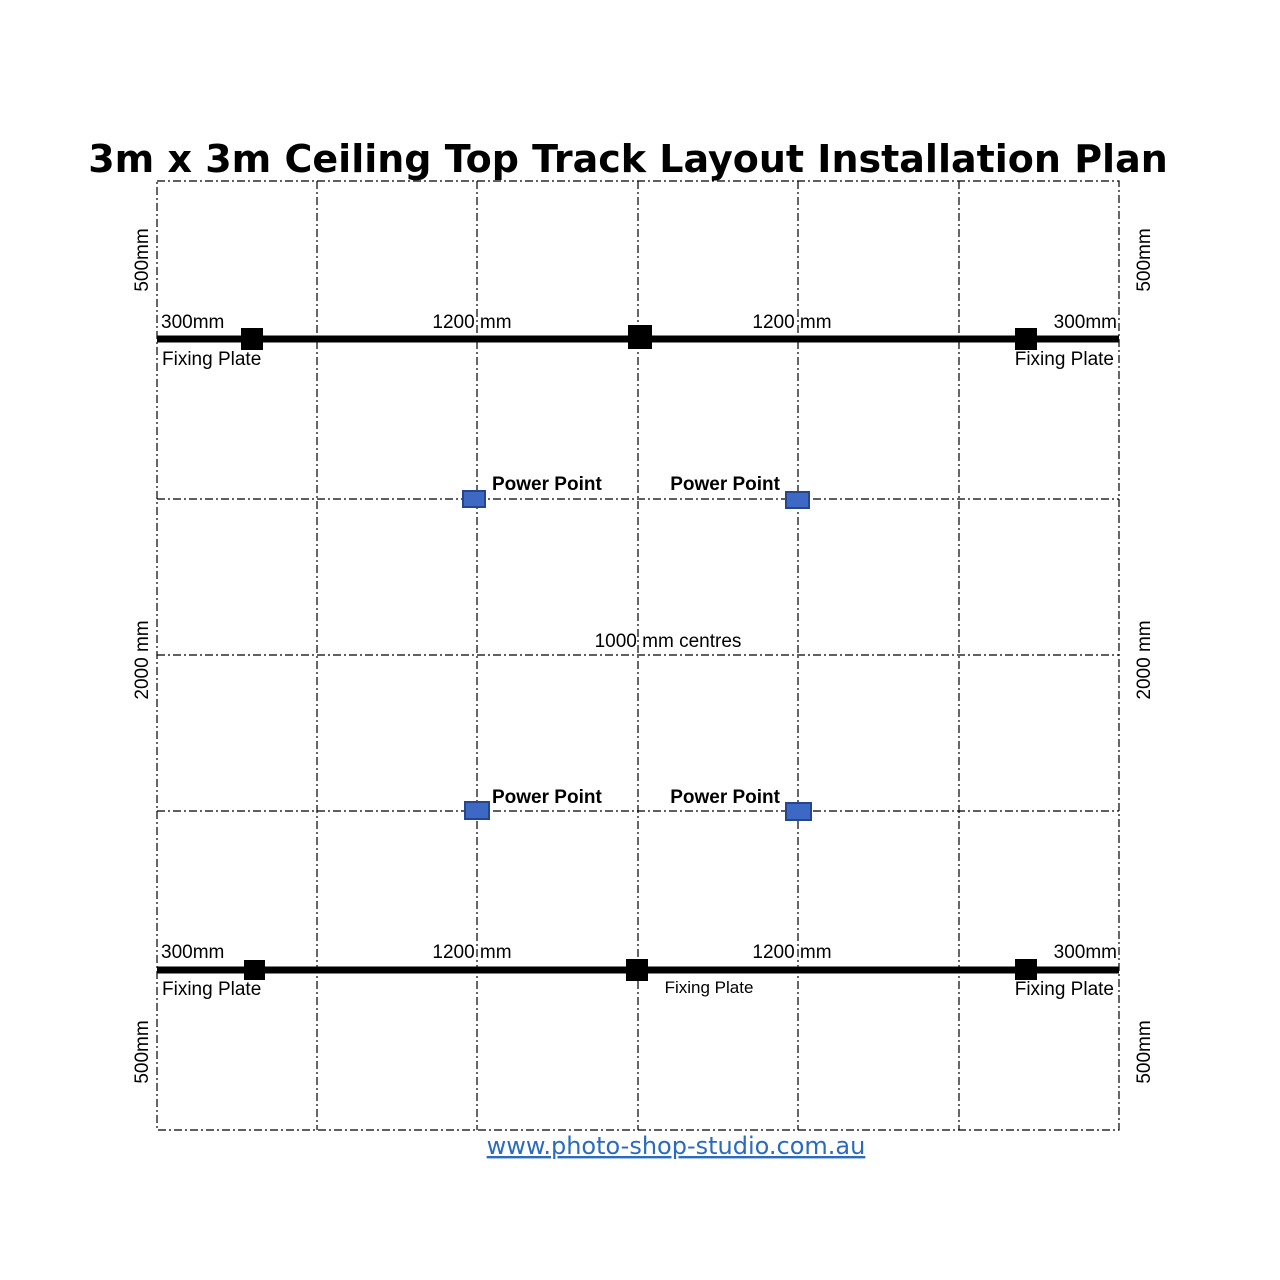 The height and width of the screenshot is (1280, 1280). What do you see at coordinates (1085, 322) in the screenshot?
I see `top-right-offset-label: 300mm` at bounding box center [1085, 322].